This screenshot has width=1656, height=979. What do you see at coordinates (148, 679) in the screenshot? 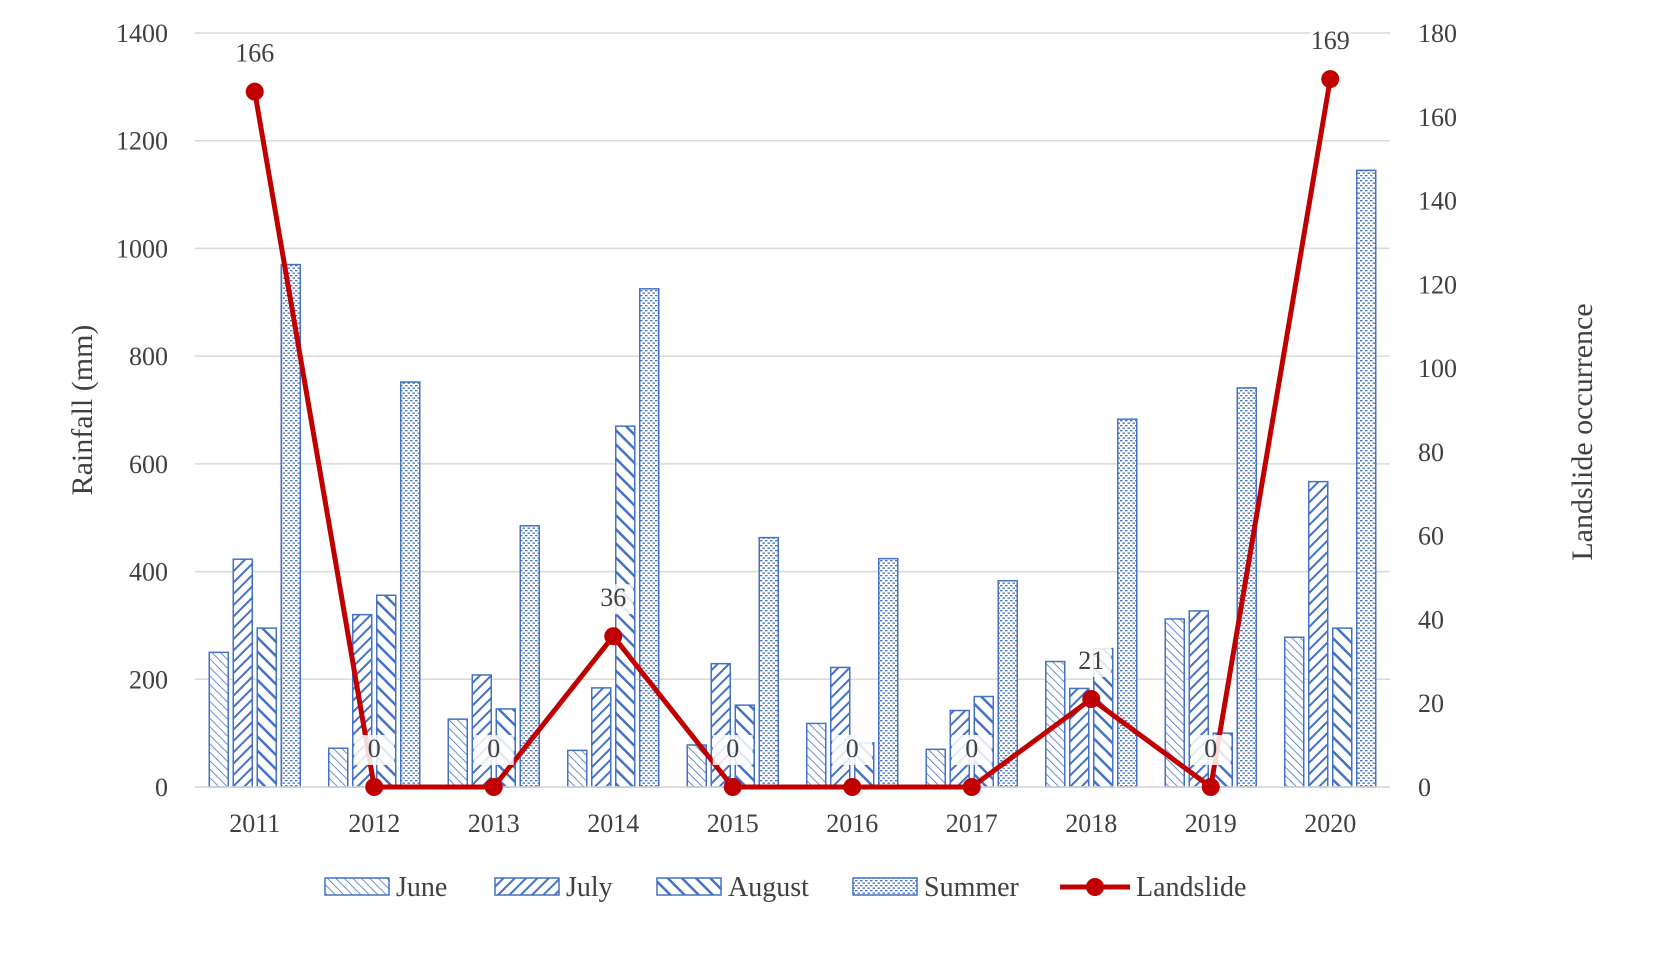
I see `y-tick-label: 200` at bounding box center [148, 679].